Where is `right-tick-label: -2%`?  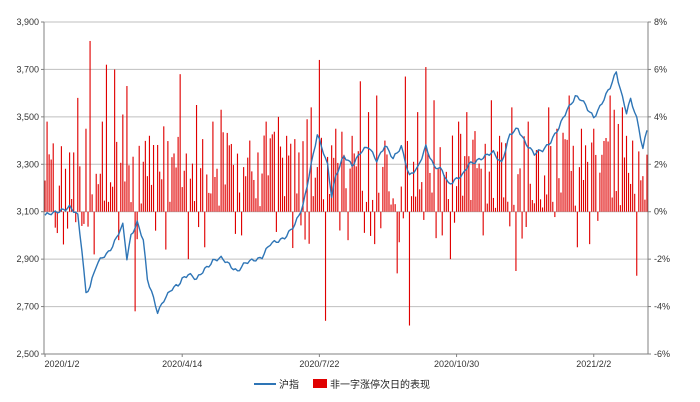
right-tick-label: -2% is located at coordinates (662, 259).